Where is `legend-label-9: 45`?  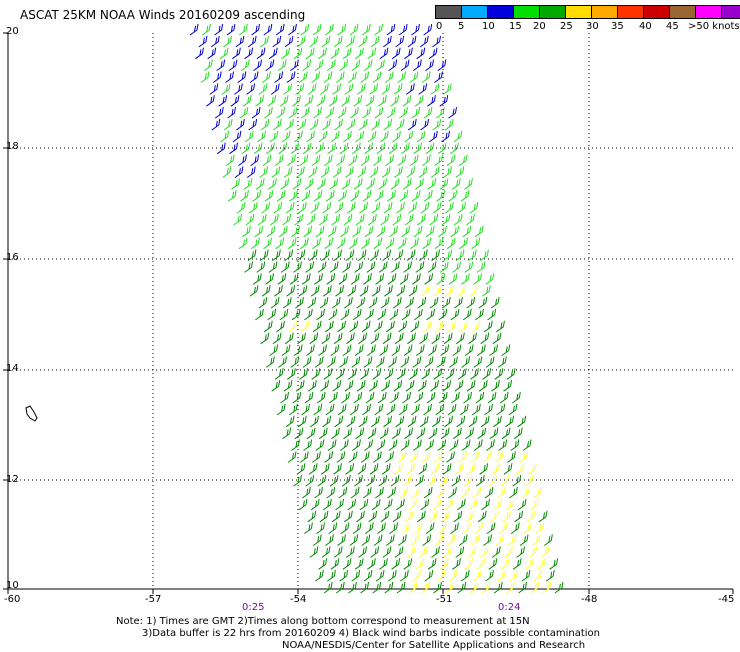 legend-label-9: 45 is located at coordinates (672, 26).